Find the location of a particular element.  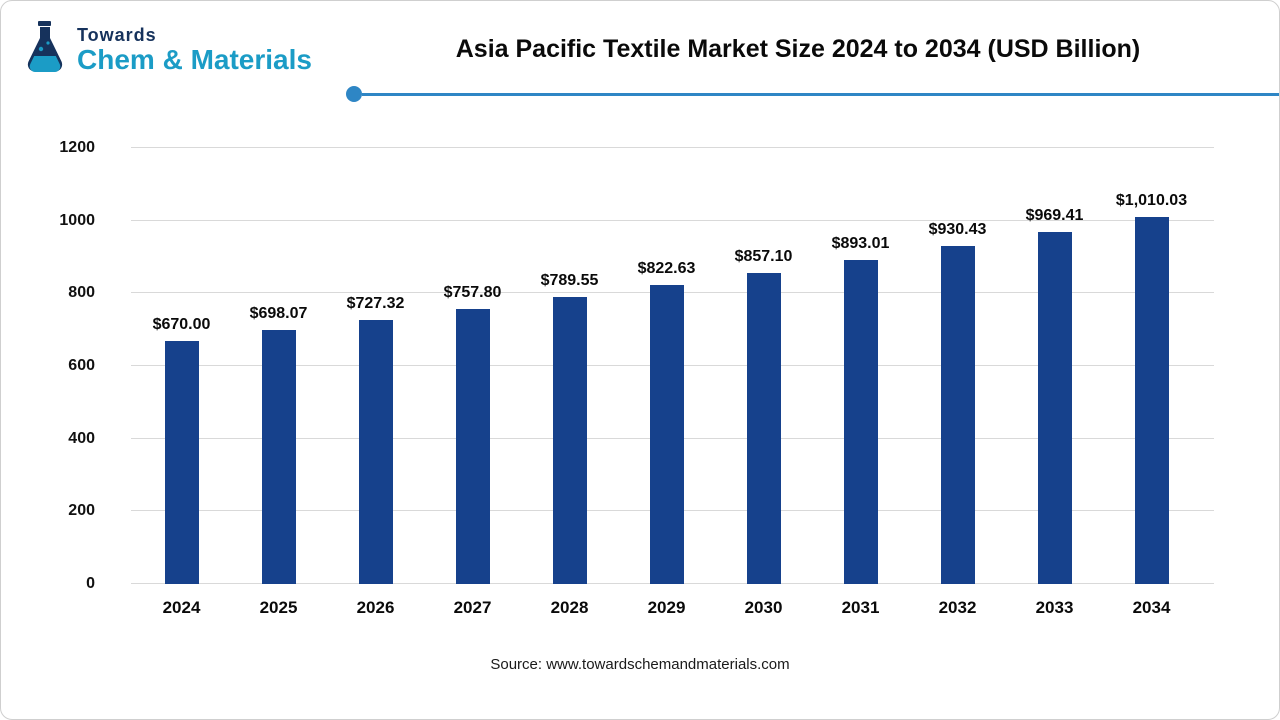

bar-group: $698.07 is located at coordinates (278, 366).